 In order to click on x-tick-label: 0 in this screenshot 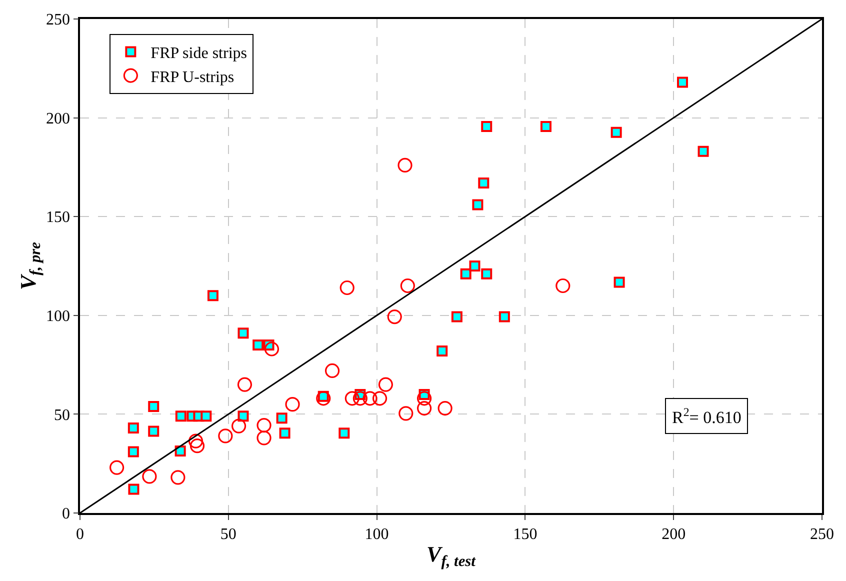, I will do `click(80, 534)`.